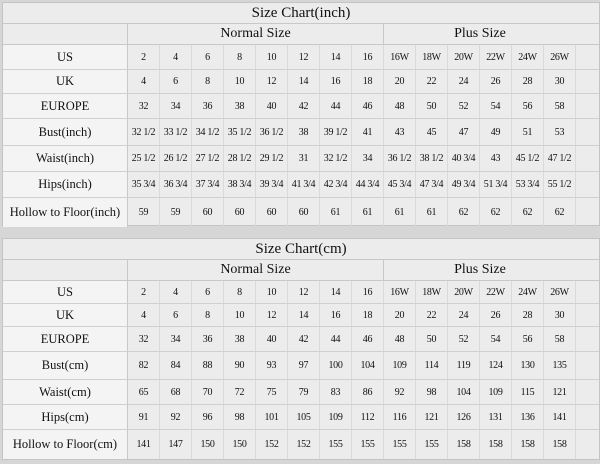  What do you see at coordinates (368, 365) in the screenshot?
I see `table-cell: 104` at bounding box center [368, 365].